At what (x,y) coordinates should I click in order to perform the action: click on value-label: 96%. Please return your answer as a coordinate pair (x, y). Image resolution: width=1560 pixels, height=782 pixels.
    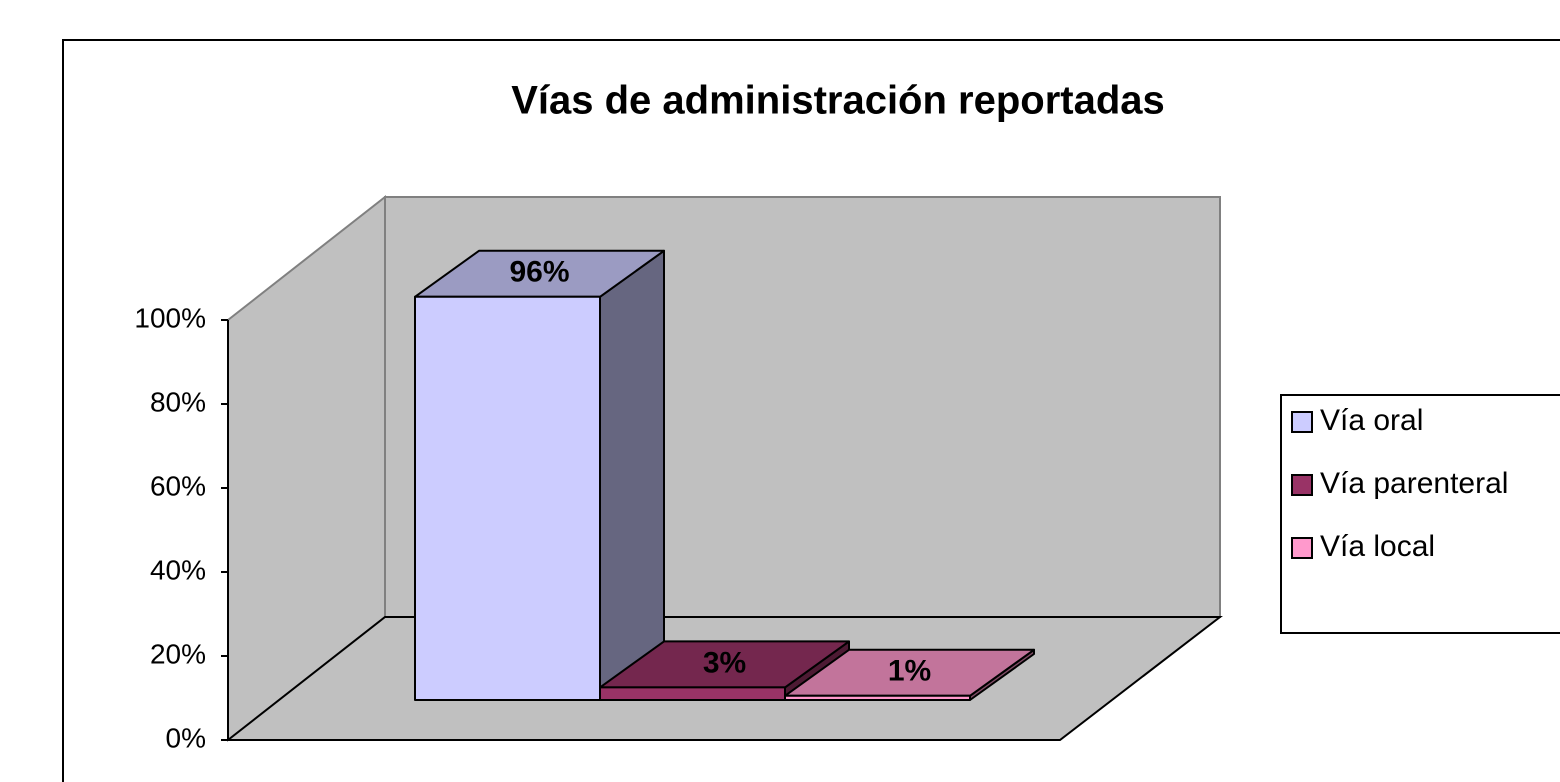
    Looking at the image, I should click on (539, 272).